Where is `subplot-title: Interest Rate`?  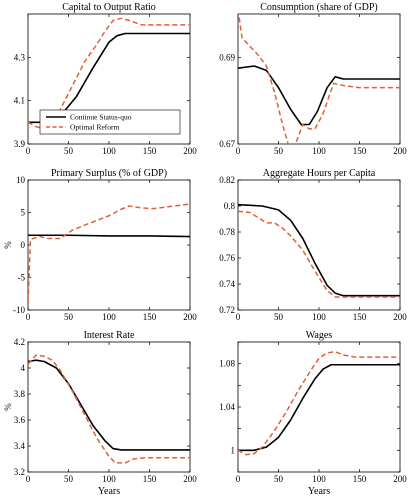 subplot-title: Interest Rate is located at coordinates (109, 335).